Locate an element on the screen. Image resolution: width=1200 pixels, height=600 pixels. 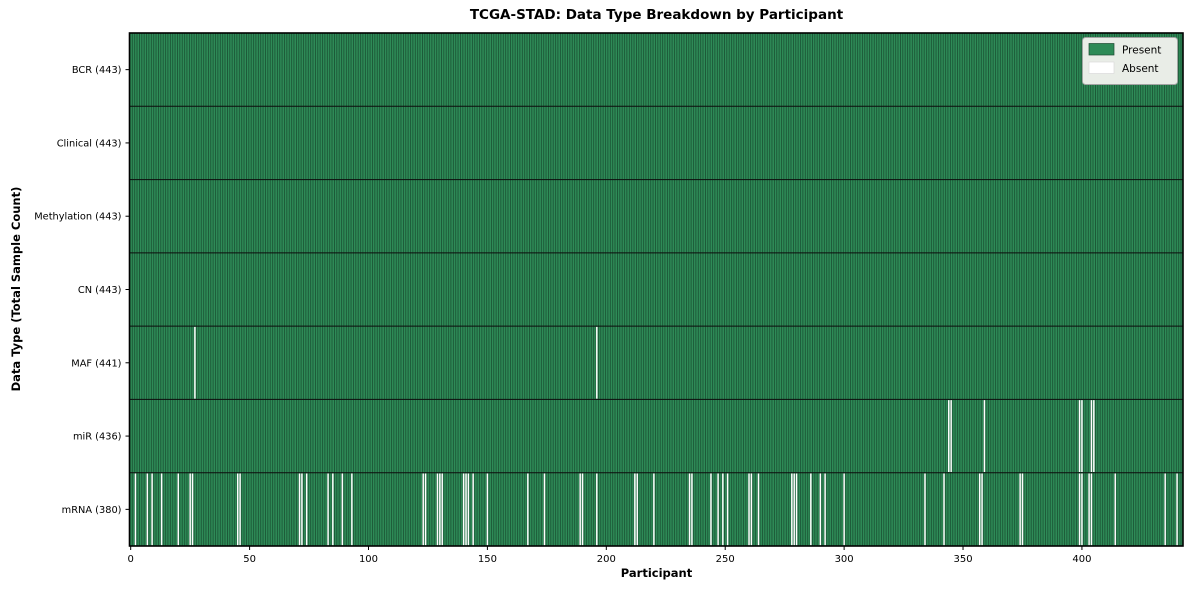
row-mir is located at coordinates (1021, 436).